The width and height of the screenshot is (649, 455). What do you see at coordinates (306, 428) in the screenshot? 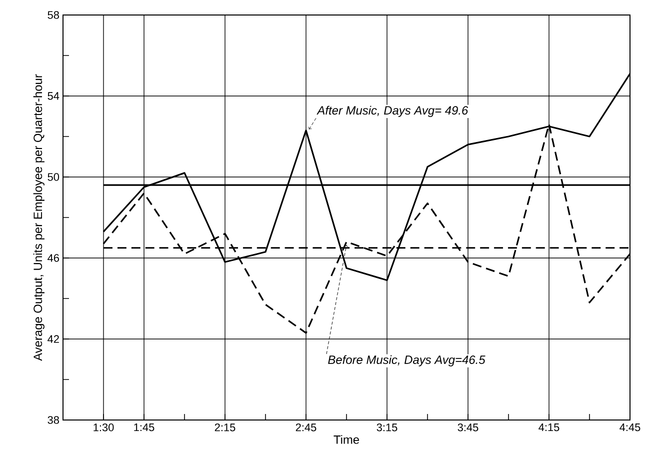
I see `x-tick-label: 2:45` at bounding box center [306, 428].